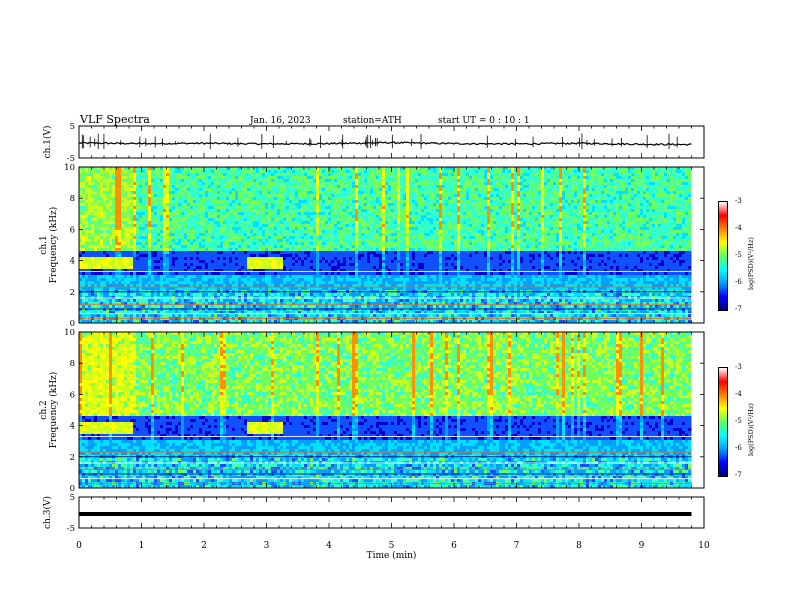 This screenshot has width=792, height=612. Describe the element at coordinates (329, 546) in the screenshot. I see `x-tick-label: 4` at that location.